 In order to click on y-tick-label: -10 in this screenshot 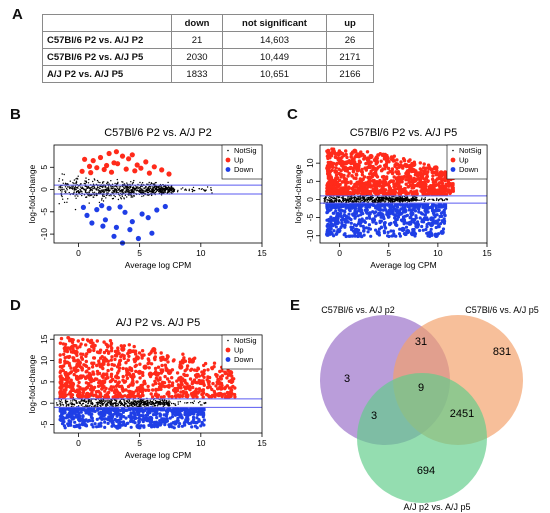, I will do `click(310, 235)`.